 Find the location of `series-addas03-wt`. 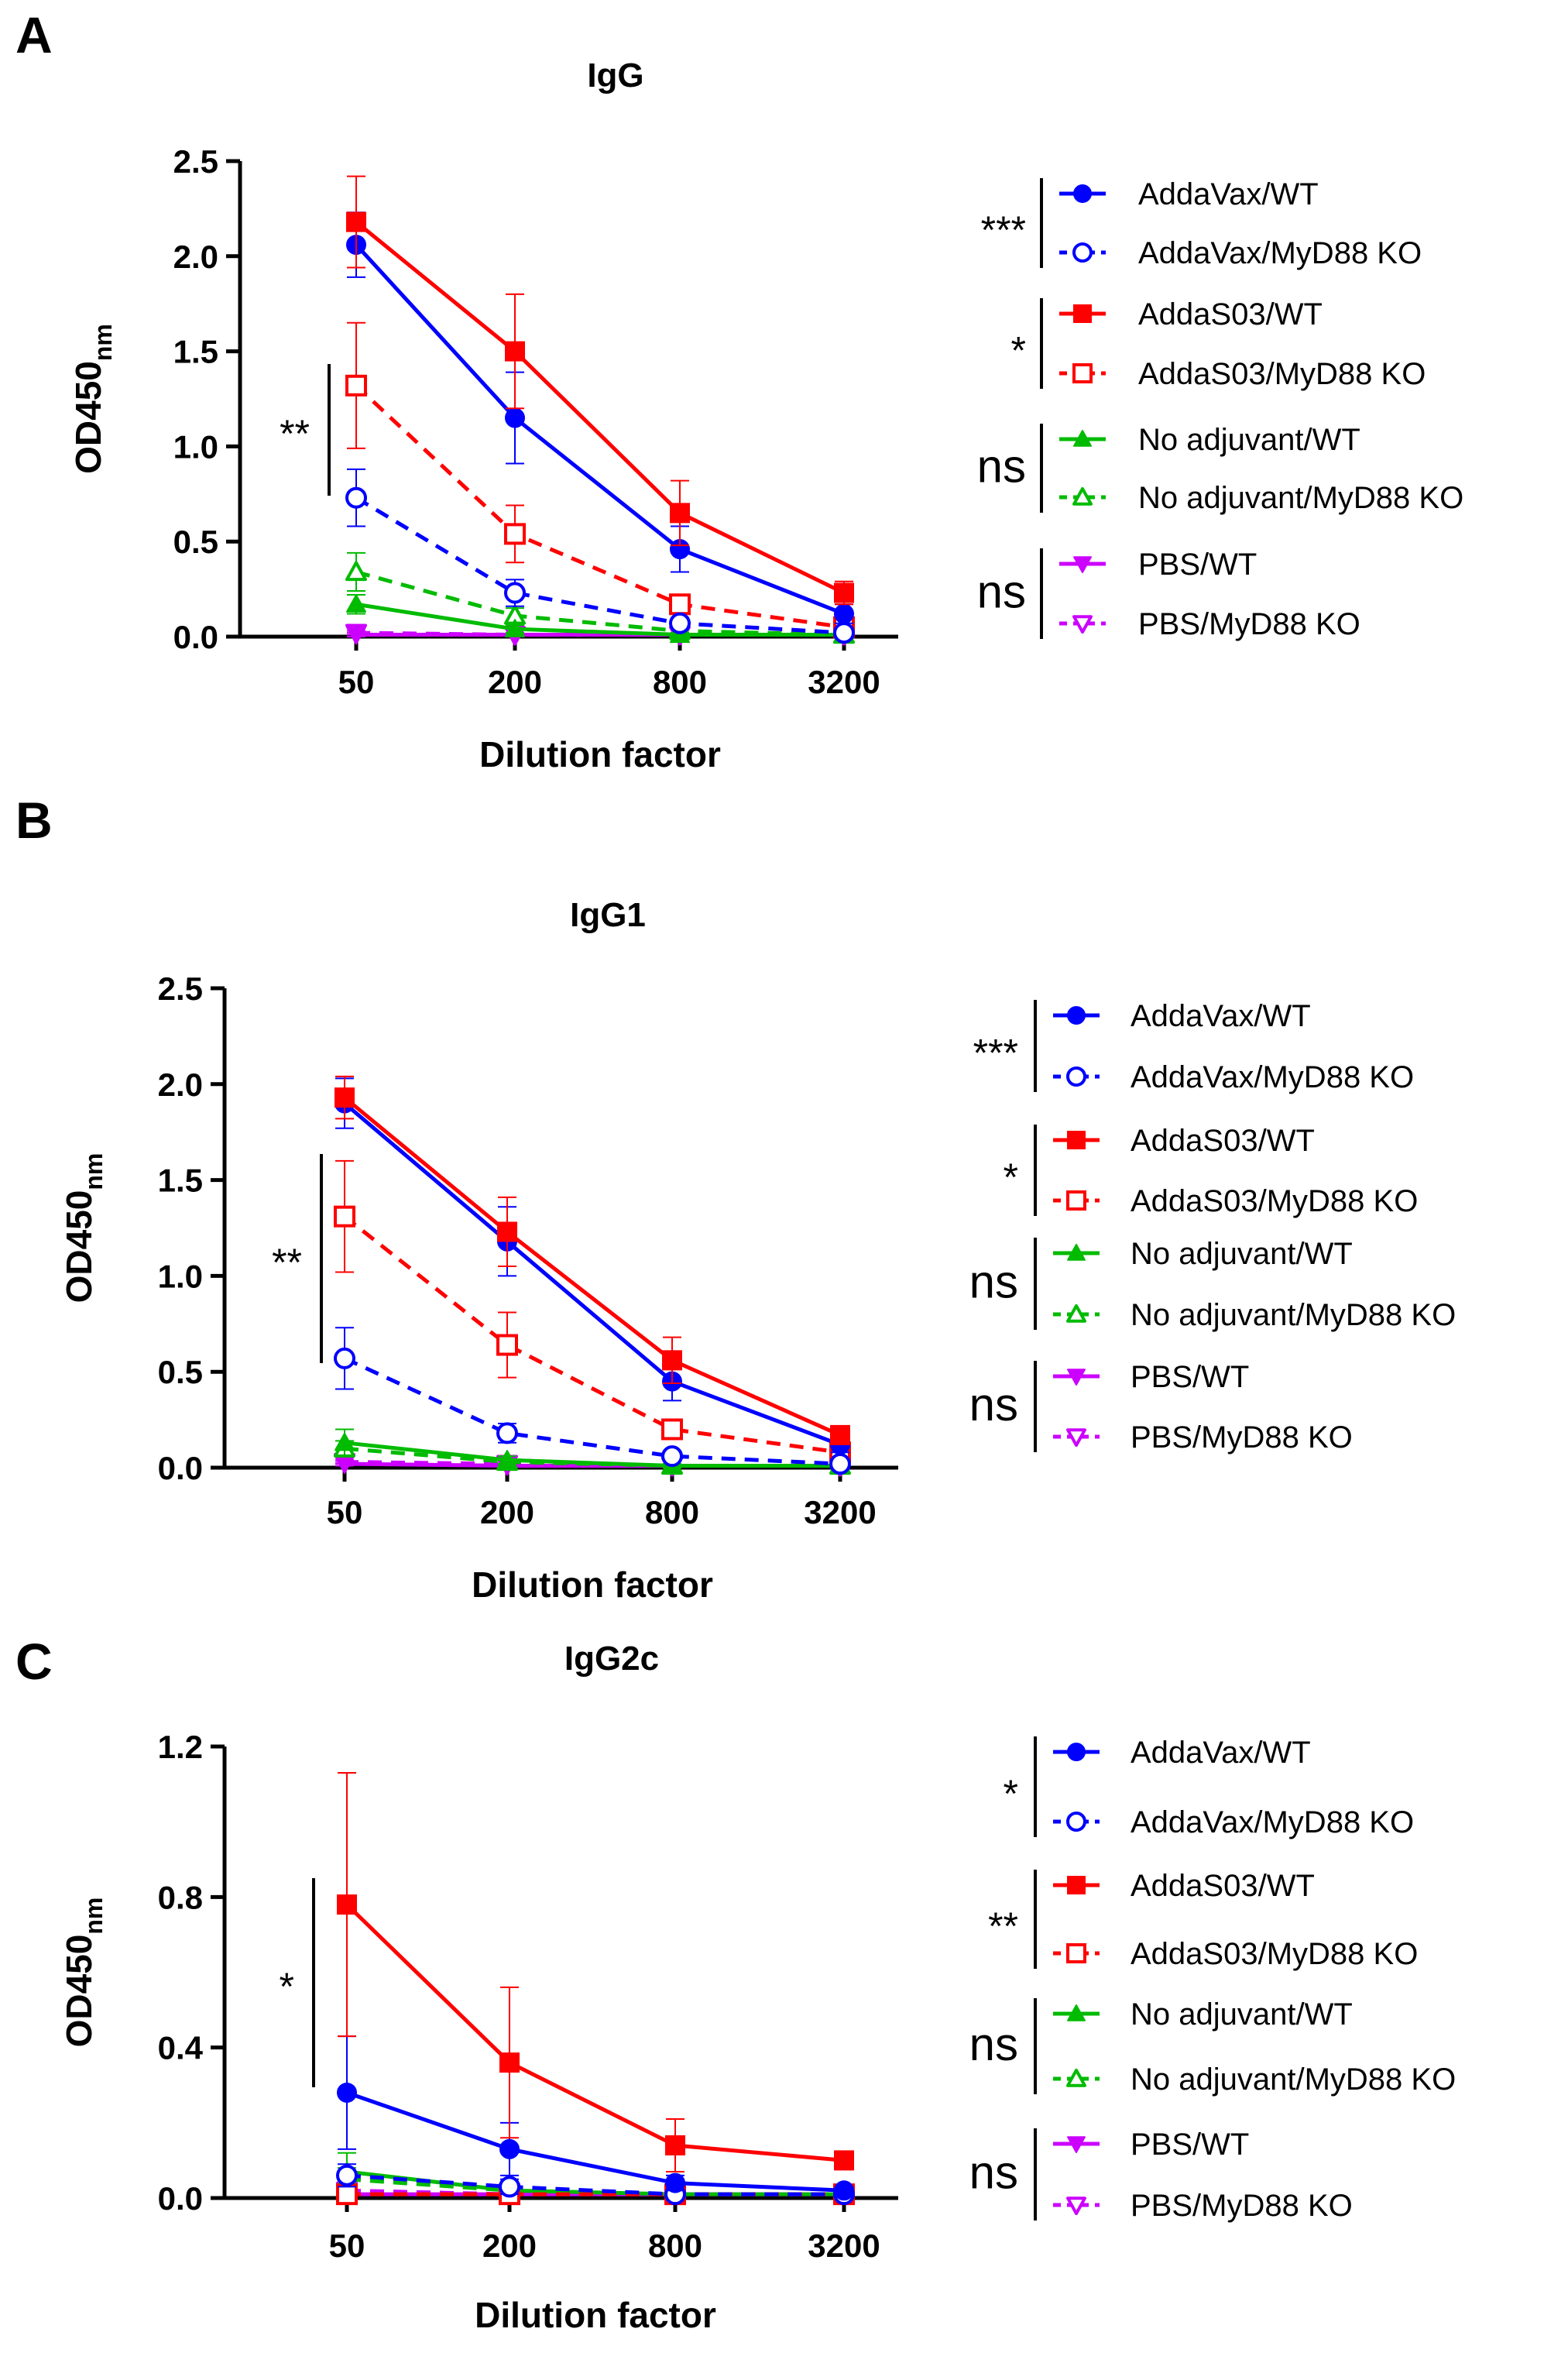

series-addas03-wt is located at coordinates (595, 1972).